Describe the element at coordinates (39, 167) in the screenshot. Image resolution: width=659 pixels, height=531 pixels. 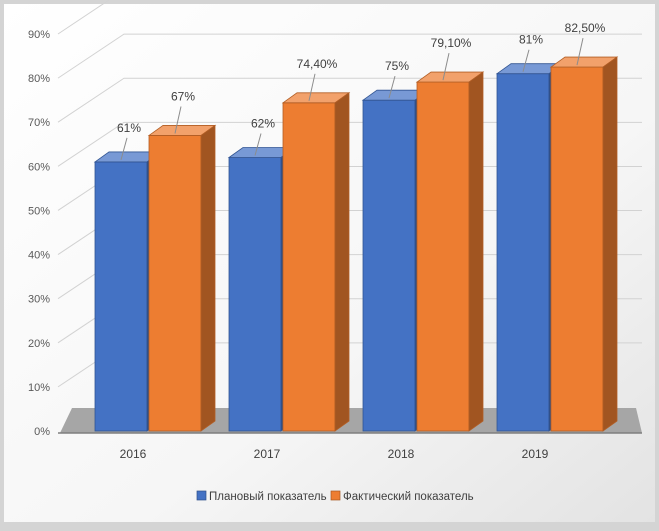
I see `y-tick-label: 60%` at that location.